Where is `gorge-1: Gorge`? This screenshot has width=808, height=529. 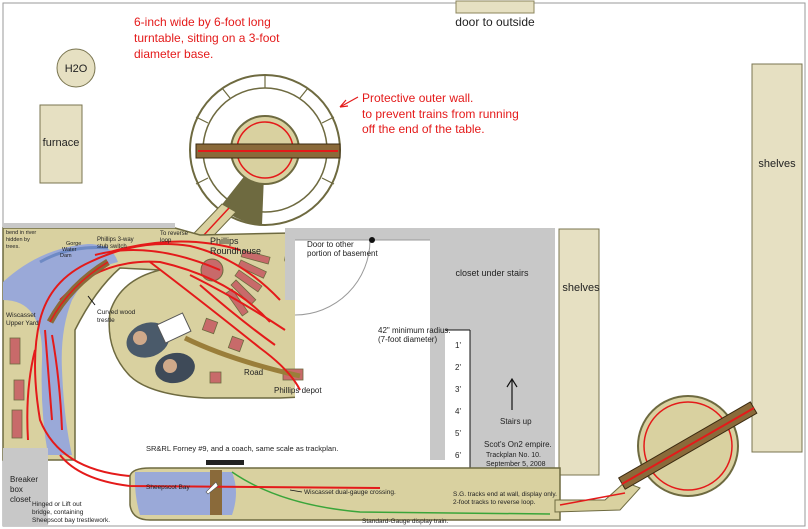 gorge-1: Gorge is located at coordinates (73, 244).